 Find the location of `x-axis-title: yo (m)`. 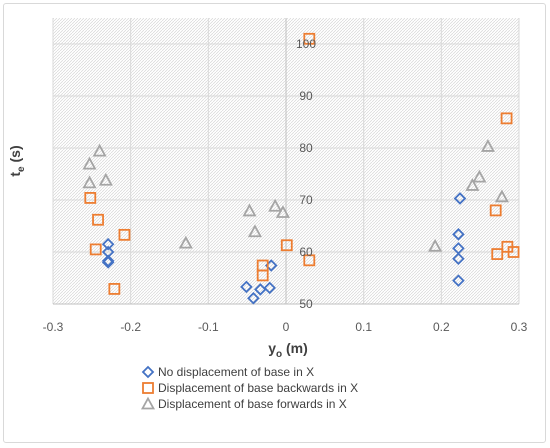

x-axis-title: yo (m) is located at coordinates (288, 350).